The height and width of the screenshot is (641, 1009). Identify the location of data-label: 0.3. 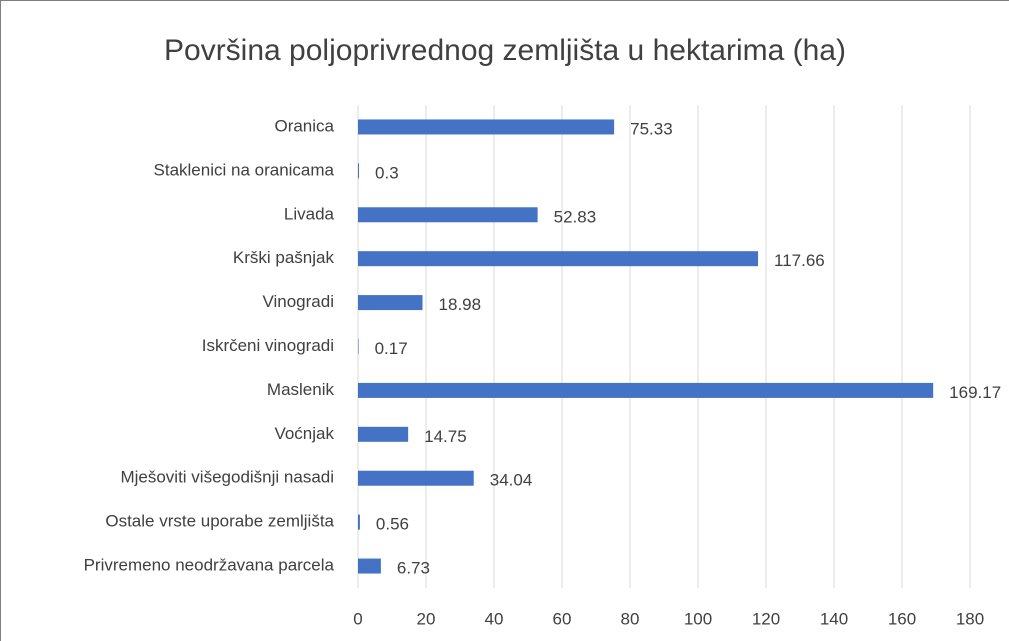
(387, 172).